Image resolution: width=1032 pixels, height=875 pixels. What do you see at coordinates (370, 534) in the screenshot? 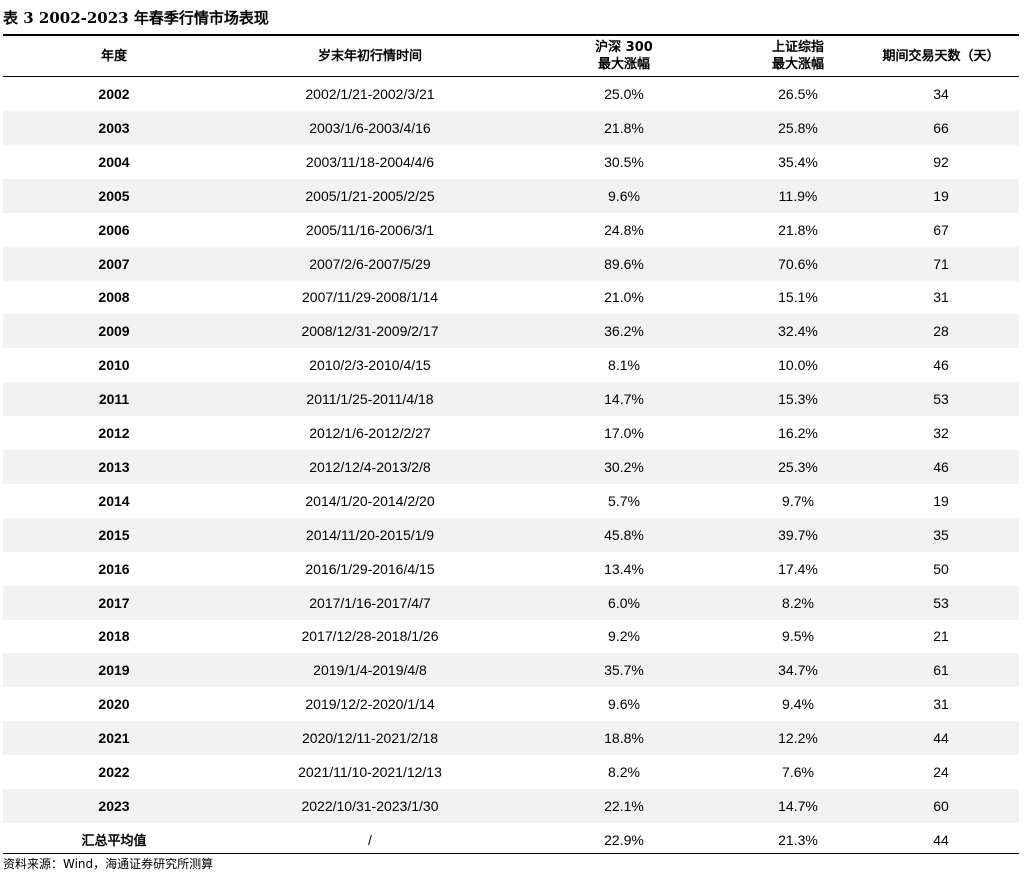
I see `period-cell: 2014/11/20-2015/1/9` at bounding box center [370, 534].